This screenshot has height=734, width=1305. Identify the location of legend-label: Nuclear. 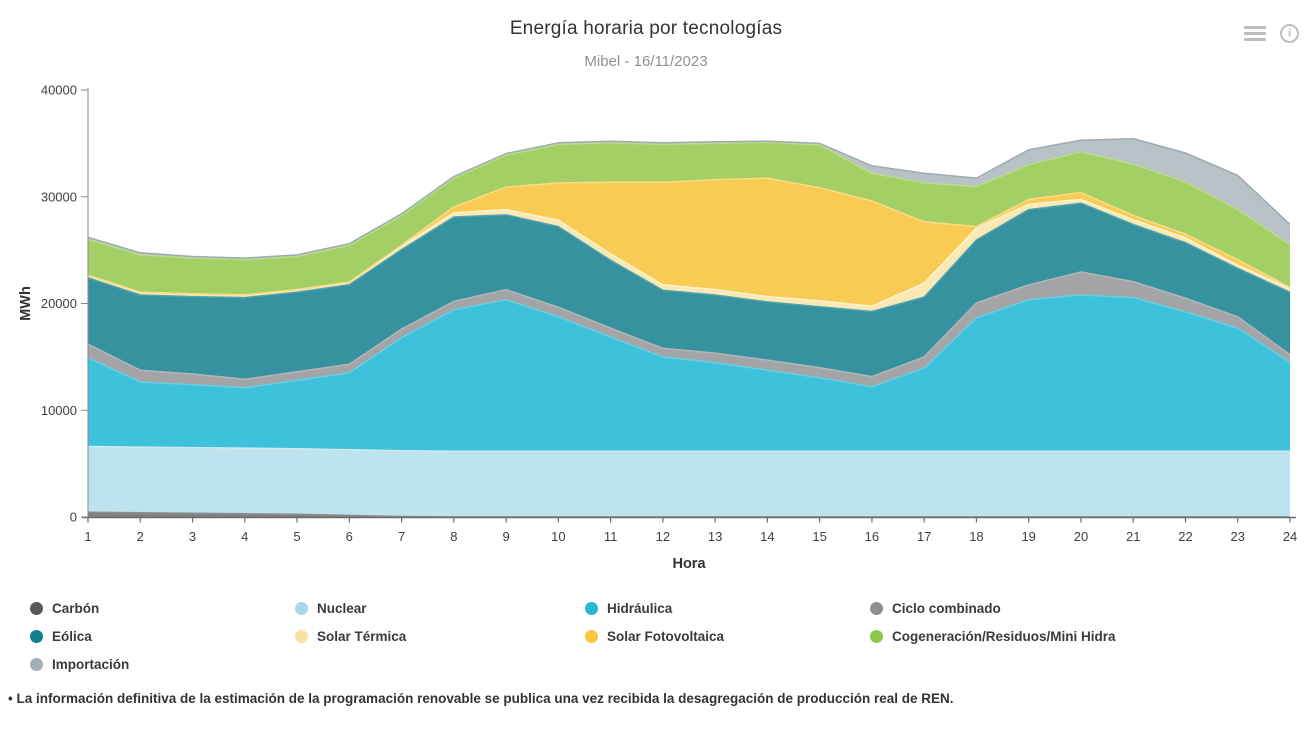
(342, 608).